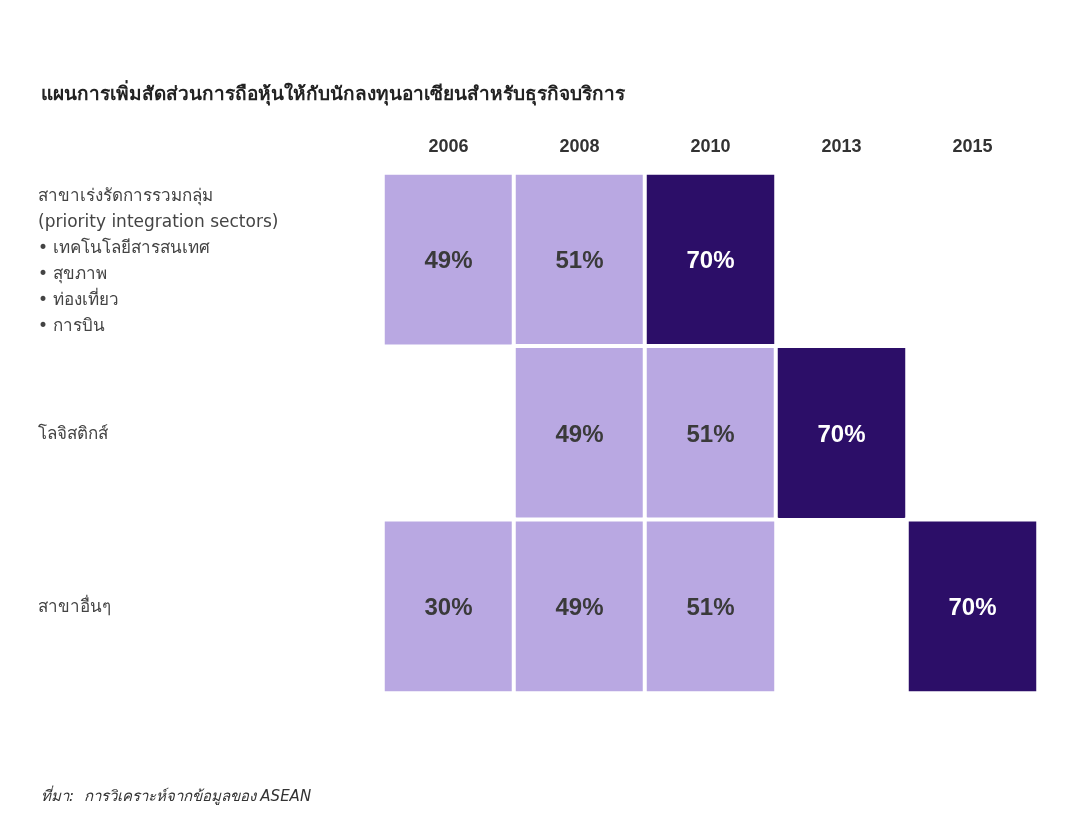  I want to click on x-tick-label: 2010, so click(710, 146).